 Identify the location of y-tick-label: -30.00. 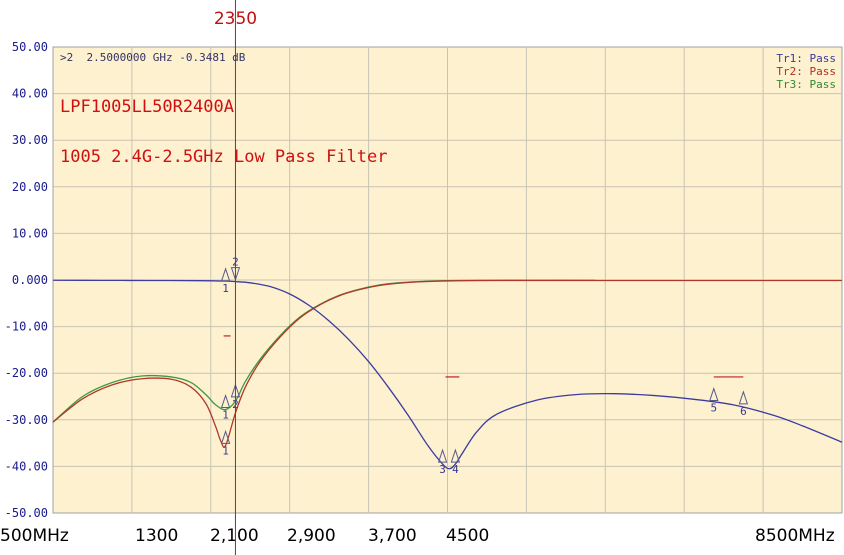
(26, 420).